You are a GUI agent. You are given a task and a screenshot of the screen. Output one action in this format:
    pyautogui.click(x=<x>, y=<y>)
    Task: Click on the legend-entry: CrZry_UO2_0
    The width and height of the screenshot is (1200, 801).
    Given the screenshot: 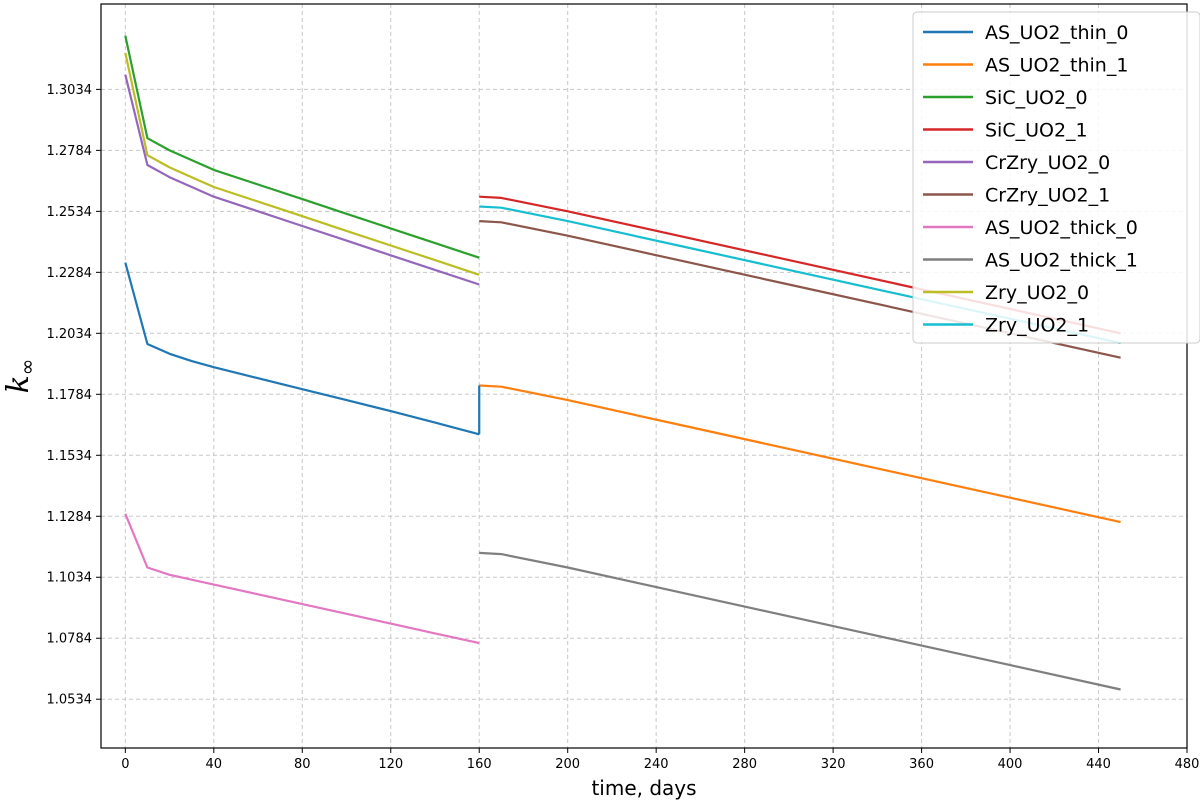 What is the action you would take?
    pyautogui.click(x=1047, y=163)
    